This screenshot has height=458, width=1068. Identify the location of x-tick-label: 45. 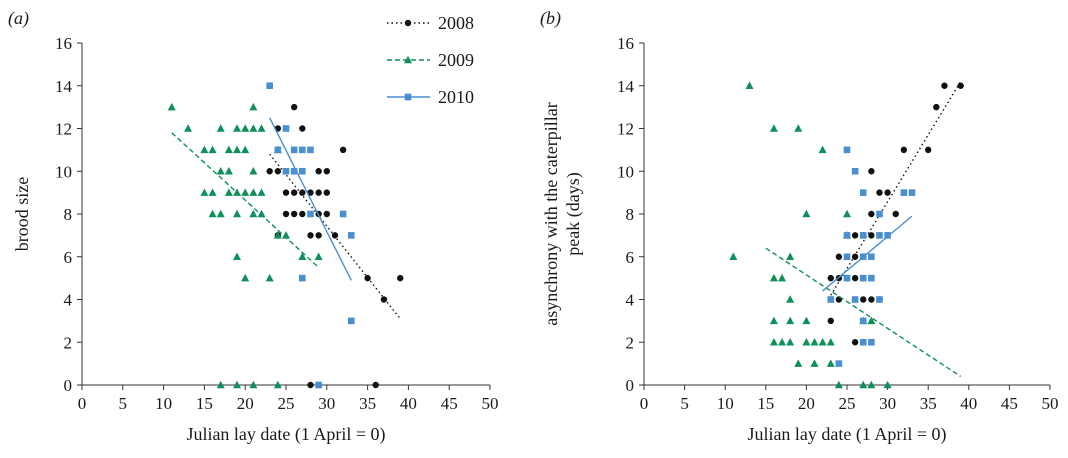
(449, 403).